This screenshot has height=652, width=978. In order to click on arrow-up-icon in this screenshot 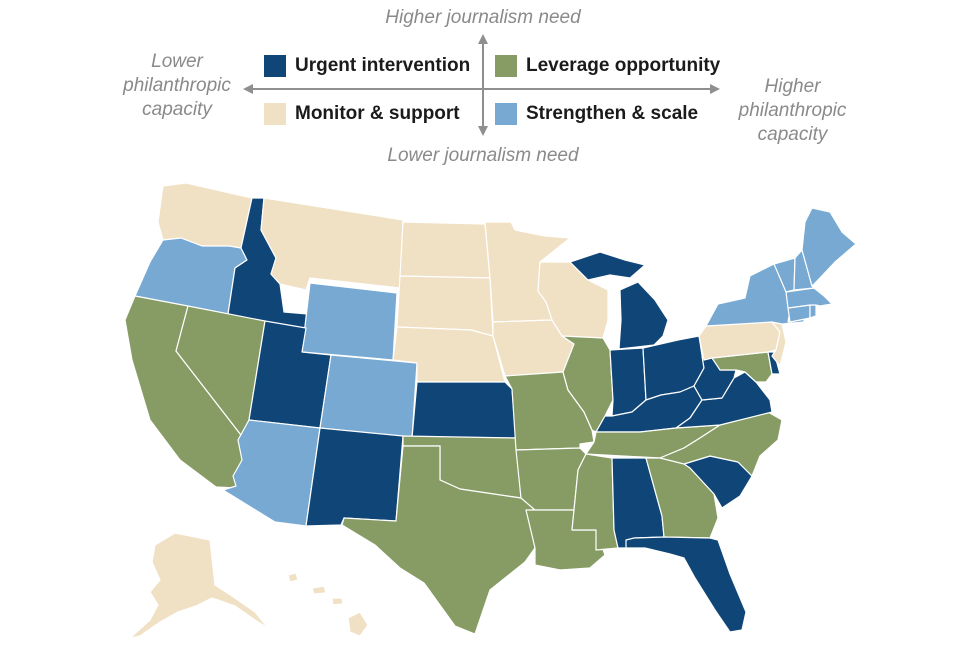, I will do `click(483, 39)`.